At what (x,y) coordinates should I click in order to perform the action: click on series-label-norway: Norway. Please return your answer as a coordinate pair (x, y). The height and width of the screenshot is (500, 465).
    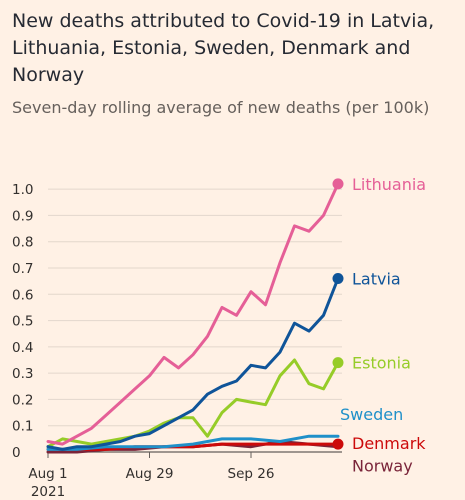
    Looking at the image, I should click on (382, 466).